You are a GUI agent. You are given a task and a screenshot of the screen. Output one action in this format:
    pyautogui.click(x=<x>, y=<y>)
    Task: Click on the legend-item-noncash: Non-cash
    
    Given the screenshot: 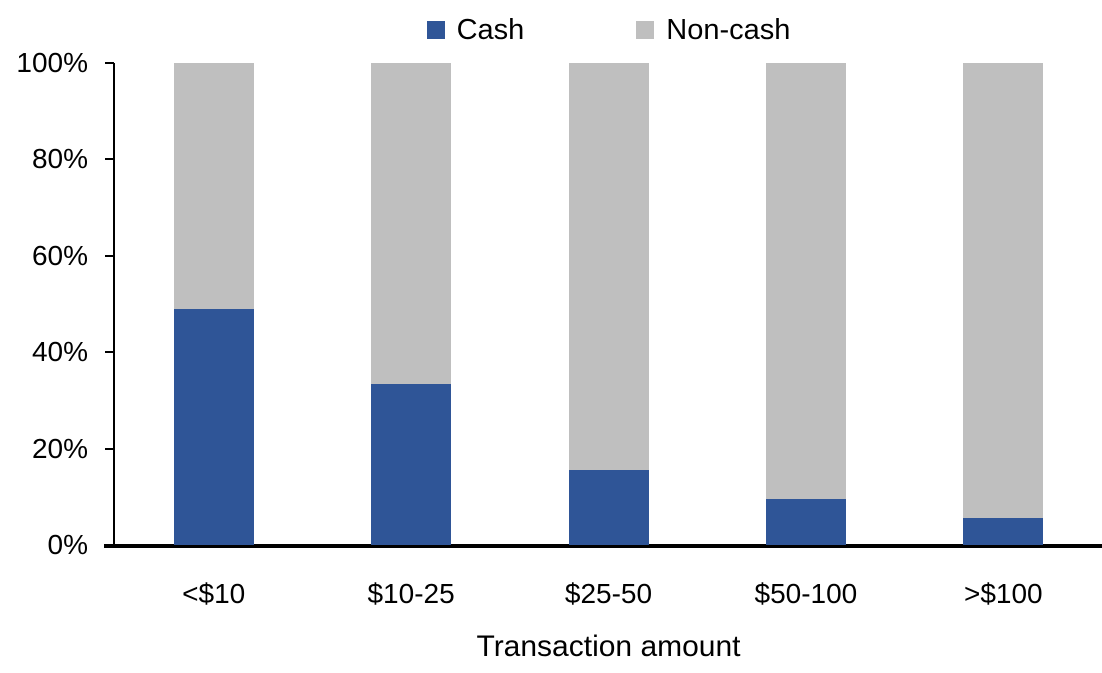 What is the action you would take?
    pyautogui.click(x=713, y=30)
    